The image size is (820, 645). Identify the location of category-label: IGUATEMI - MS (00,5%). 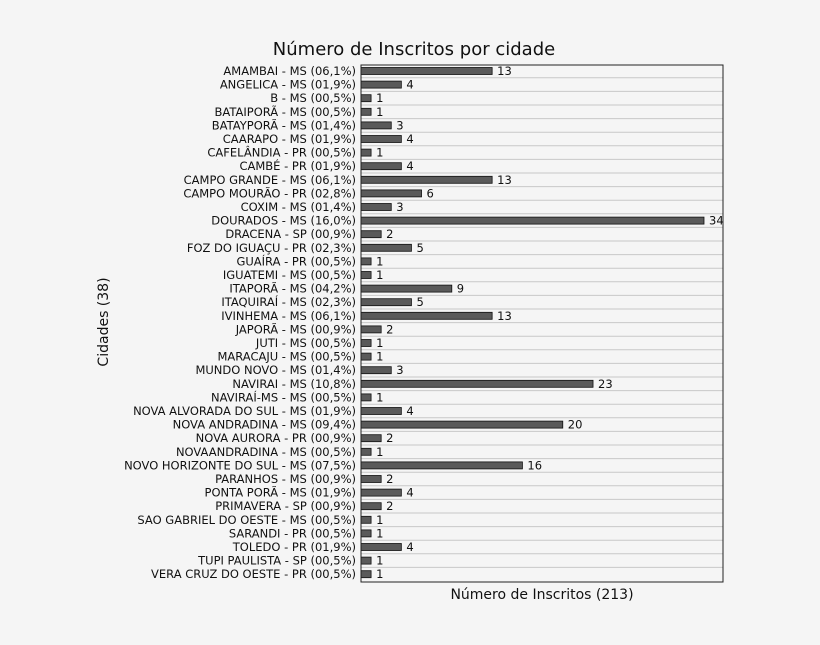
(289, 275).